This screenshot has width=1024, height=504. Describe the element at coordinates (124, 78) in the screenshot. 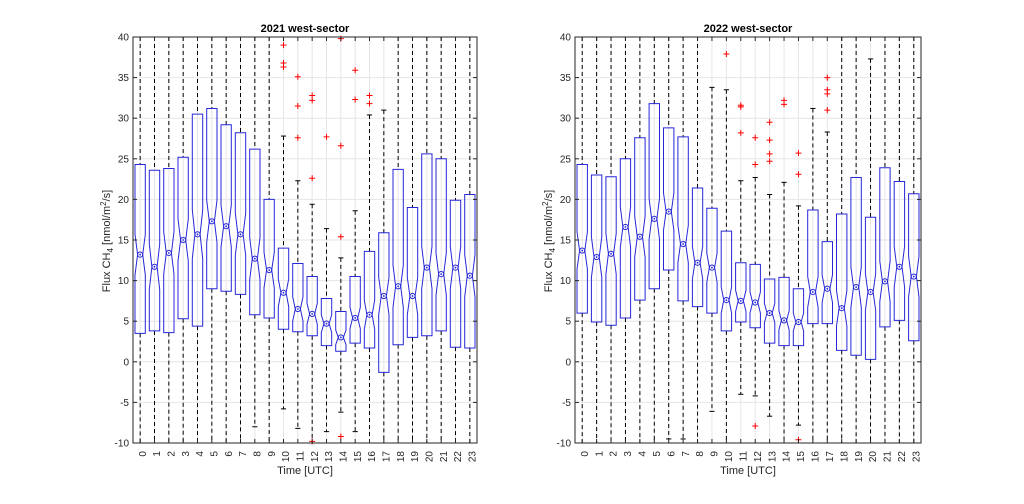

I see `y-tick-label: 35` at that location.